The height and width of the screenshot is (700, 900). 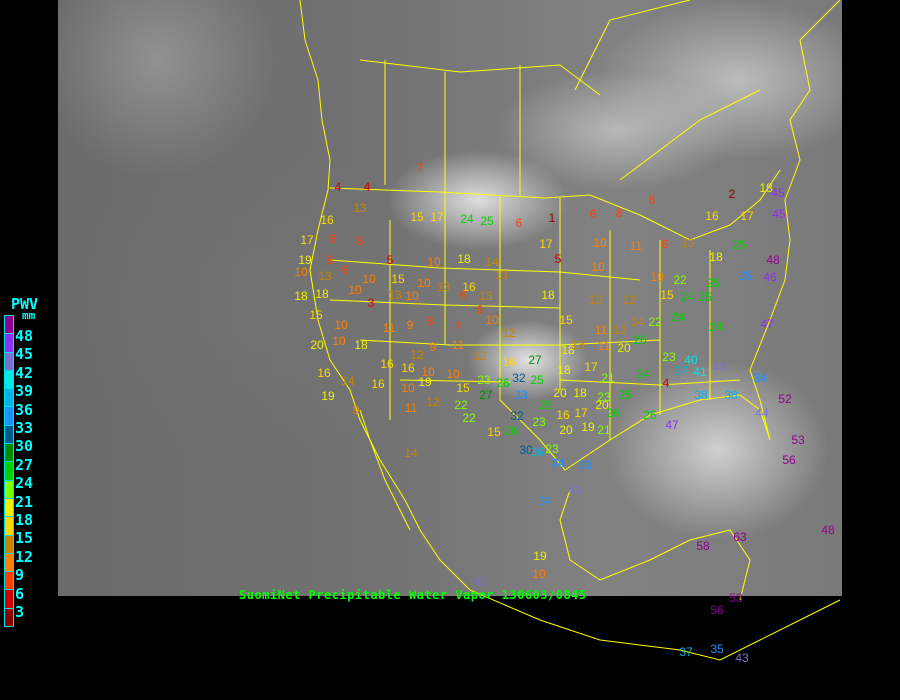 I want to click on station-pwv-value: 43, so click(x=742, y=658).